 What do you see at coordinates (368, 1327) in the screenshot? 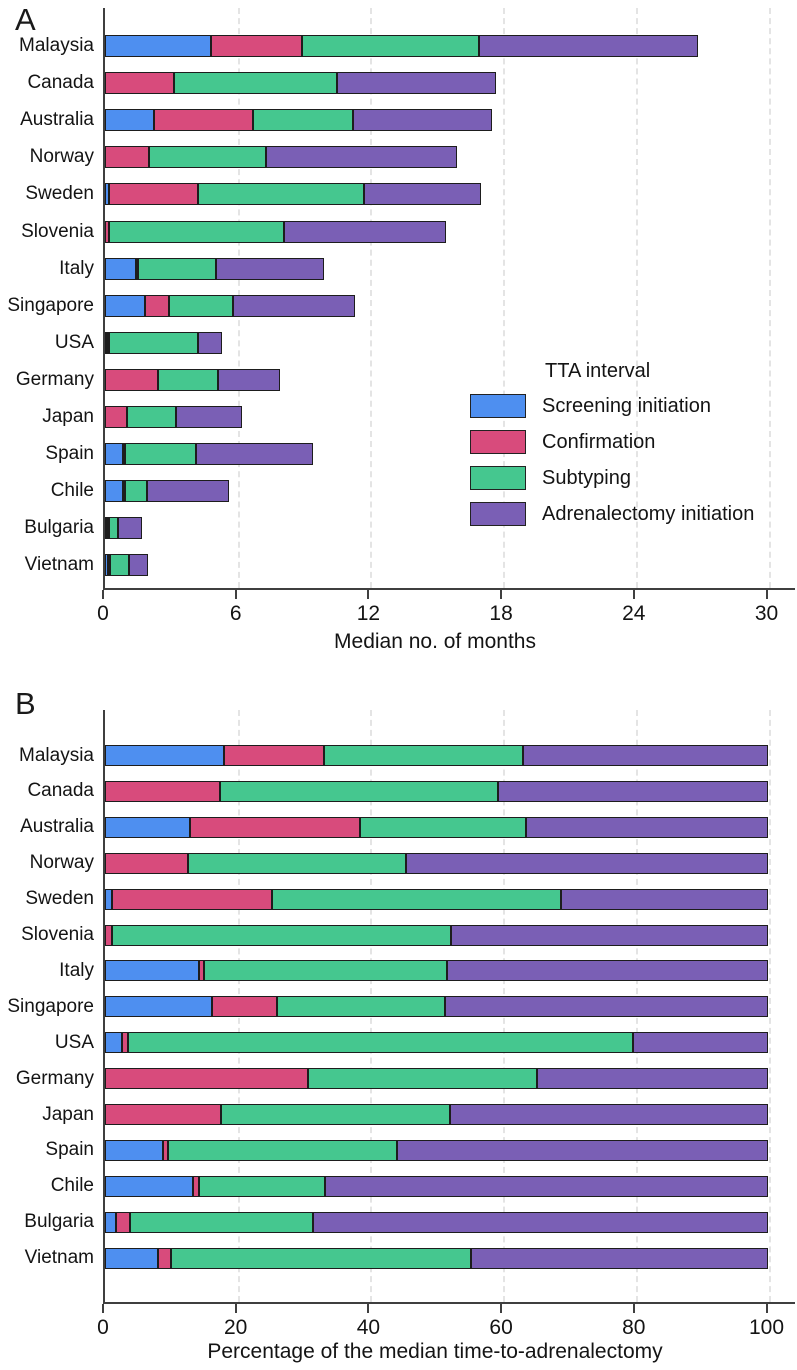
I see `x-axis-tick-label: 40` at bounding box center [368, 1327].